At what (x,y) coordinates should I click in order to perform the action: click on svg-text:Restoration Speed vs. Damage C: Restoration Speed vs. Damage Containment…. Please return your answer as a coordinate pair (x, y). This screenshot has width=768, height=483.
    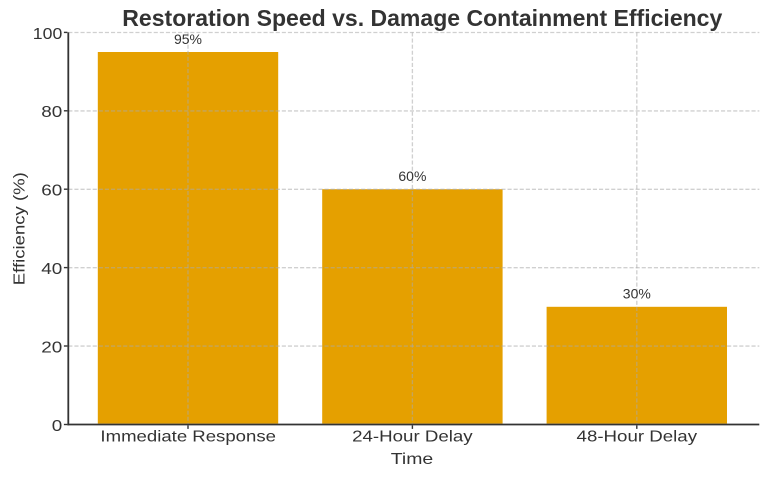
    Looking at the image, I should click on (422, 18).